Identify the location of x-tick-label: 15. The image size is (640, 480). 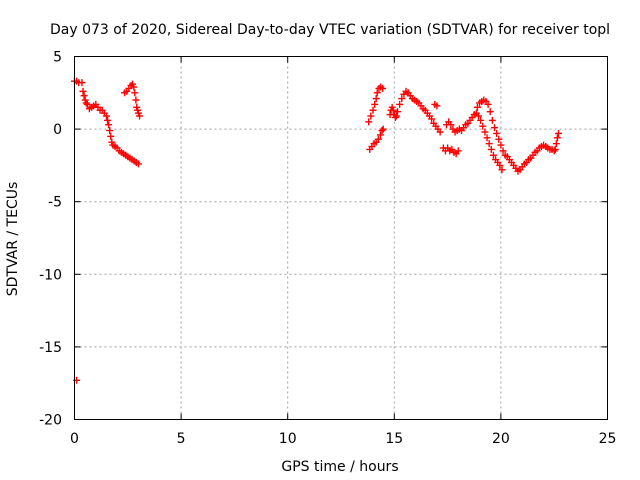
(394, 439).